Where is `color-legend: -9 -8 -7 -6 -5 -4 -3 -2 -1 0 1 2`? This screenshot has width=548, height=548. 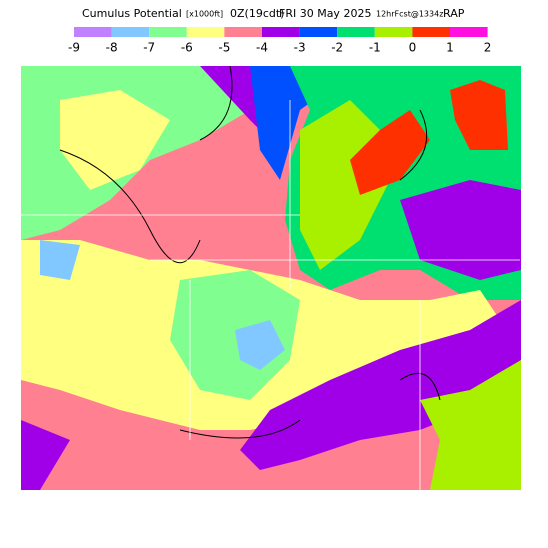
color-legend: -9 -8 -7 -6 -5 -4 -3 -2 -1 0 1 2 is located at coordinates (279, 41).